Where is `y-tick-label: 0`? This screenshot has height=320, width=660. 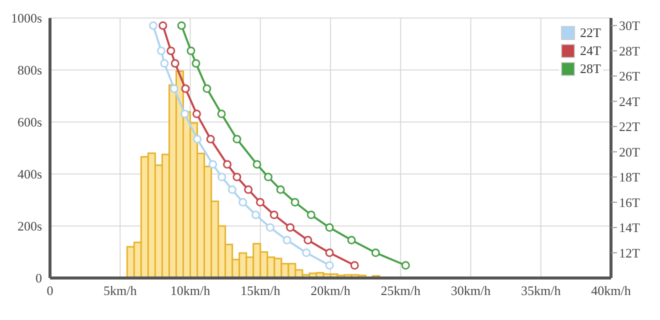
y-tick-label: 0 is located at coordinates (39, 278).